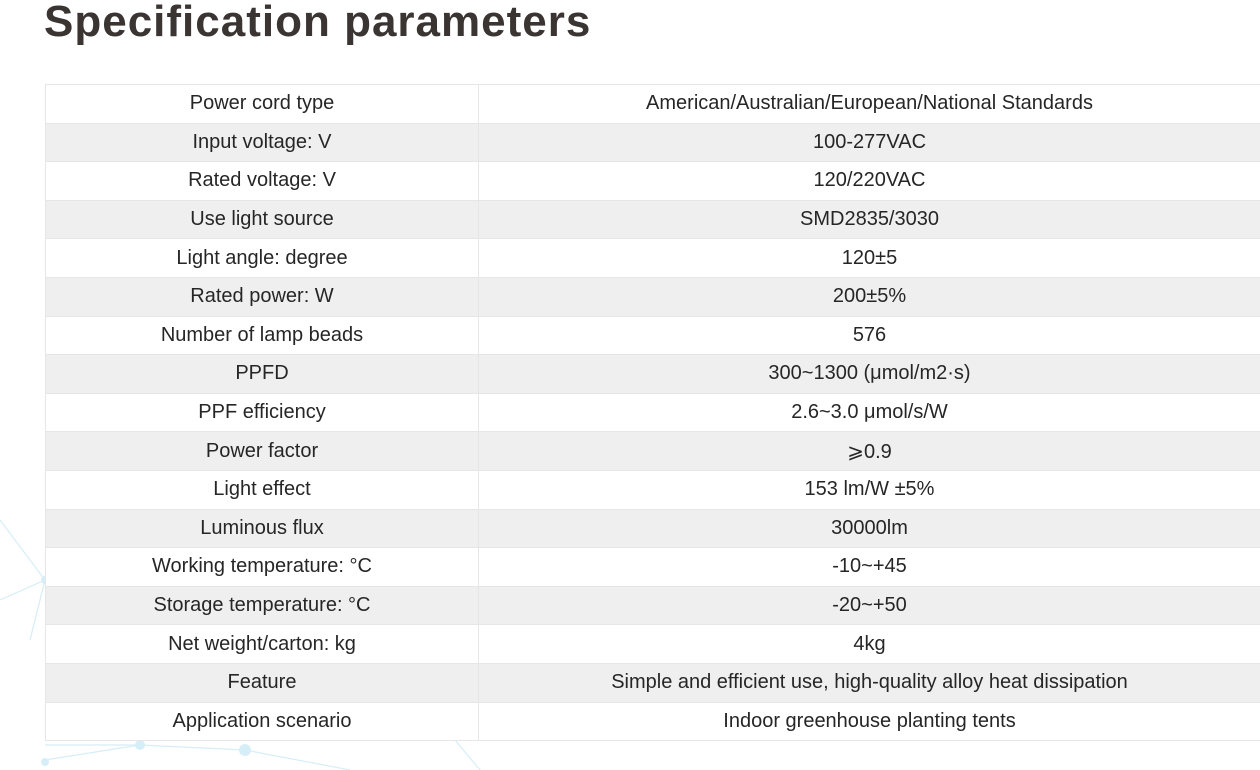 This screenshot has width=1260, height=770. What do you see at coordinates (262, 142) in the screenshot?
I see `parameter-name-cell: Input voltage: V` at bounding box center [262, 142].